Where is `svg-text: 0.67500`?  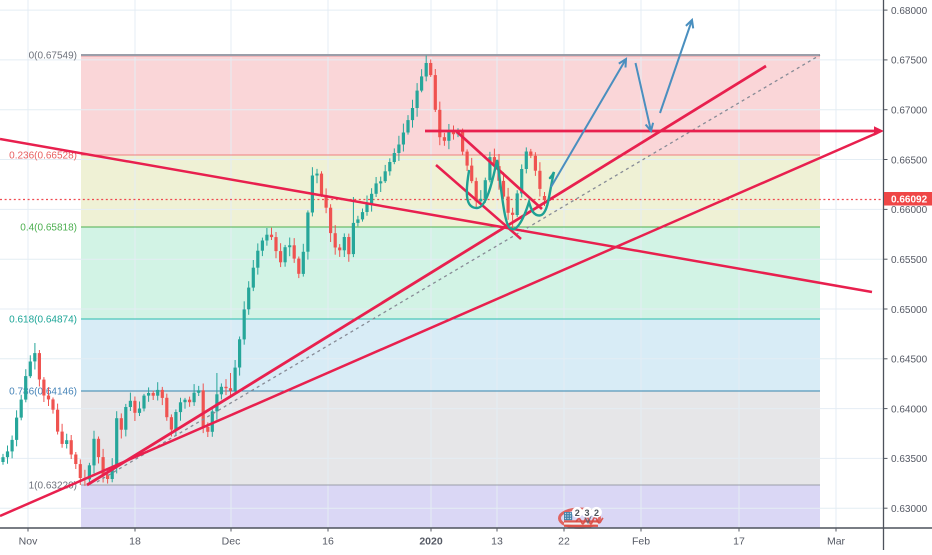
svg-text: 0.67500 is located at coordinates (909, 61).